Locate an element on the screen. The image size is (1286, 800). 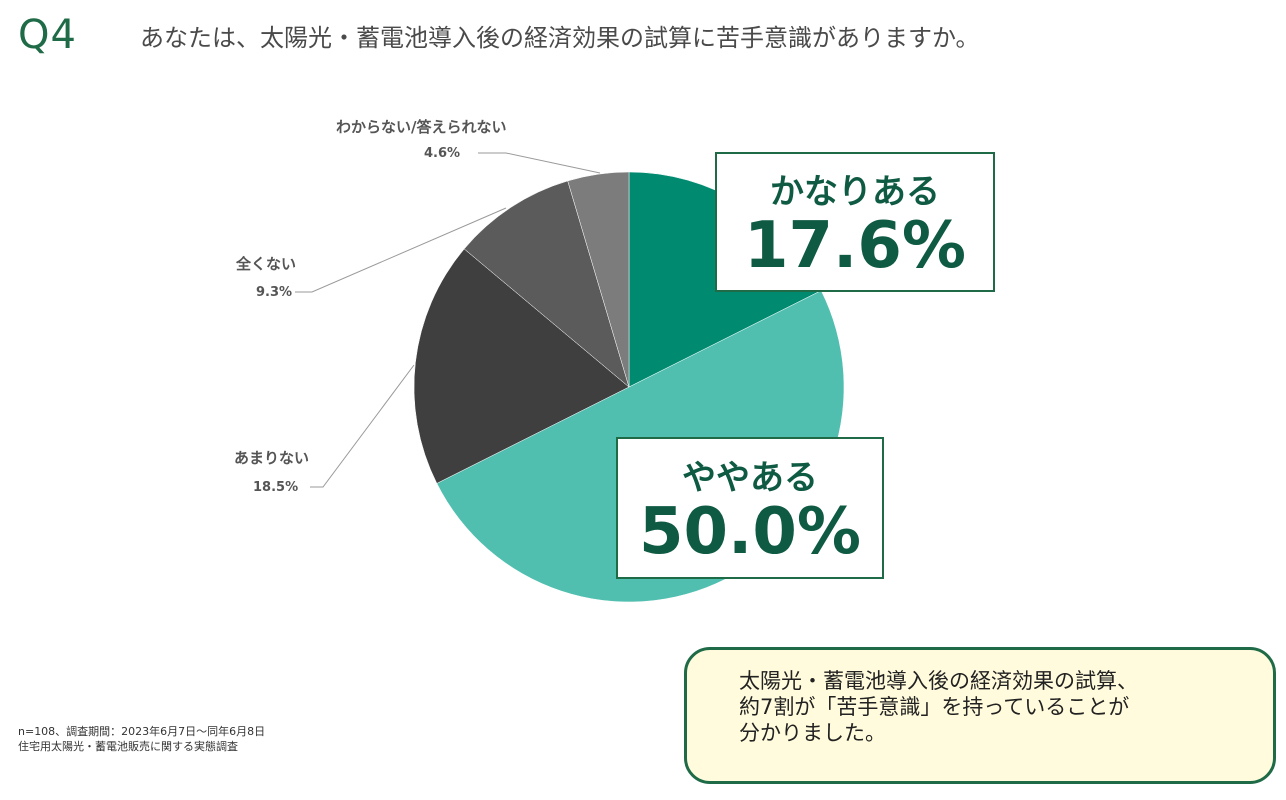
slice-label-3: 全くない is located at coordinates (266, 264).